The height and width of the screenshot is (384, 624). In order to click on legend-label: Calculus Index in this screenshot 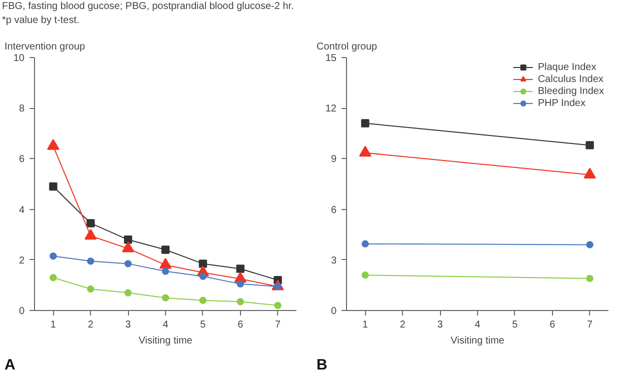, I will do `click(571, 79)`.